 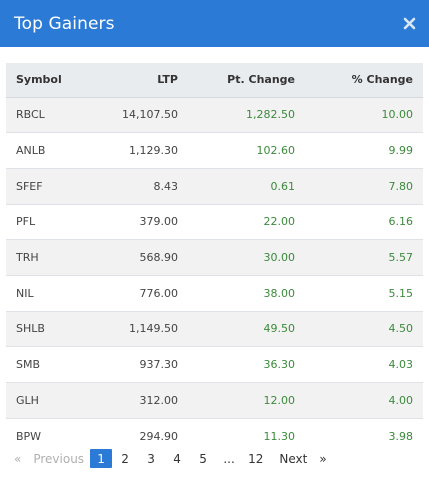 I want to click on cell-ltp: 1,149.50, so click(x=142, y=329).